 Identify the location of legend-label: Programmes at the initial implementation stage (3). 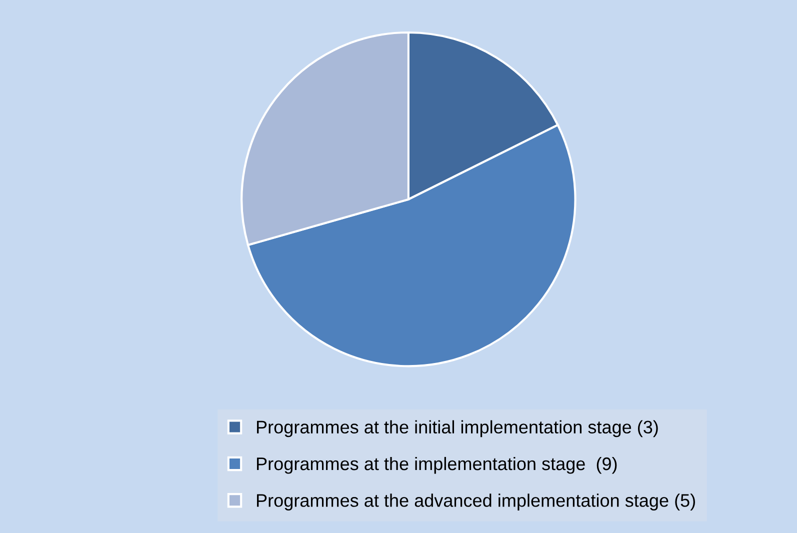
(457, 429).